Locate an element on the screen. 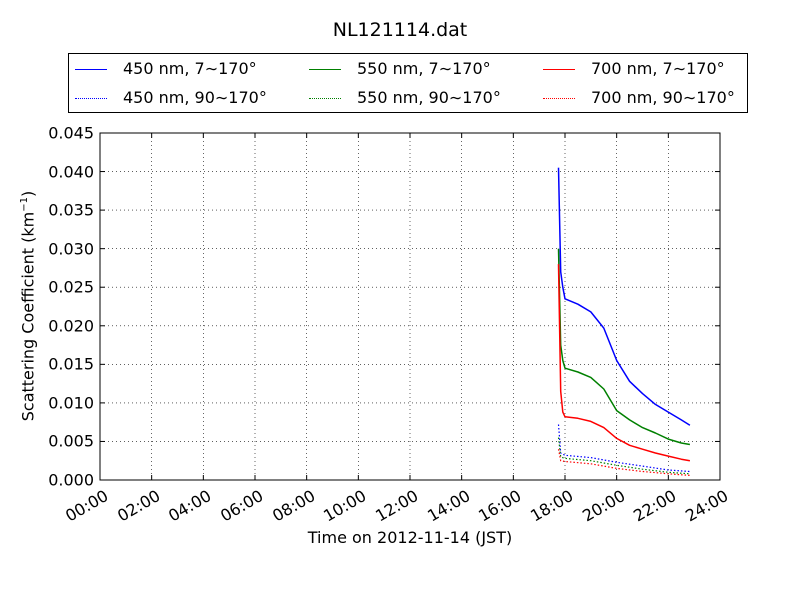 Image resolution: width=800 pixels, height=600 pixels. legend-item: 550 nm, 90∼170° is located at coordinates (405, 97).